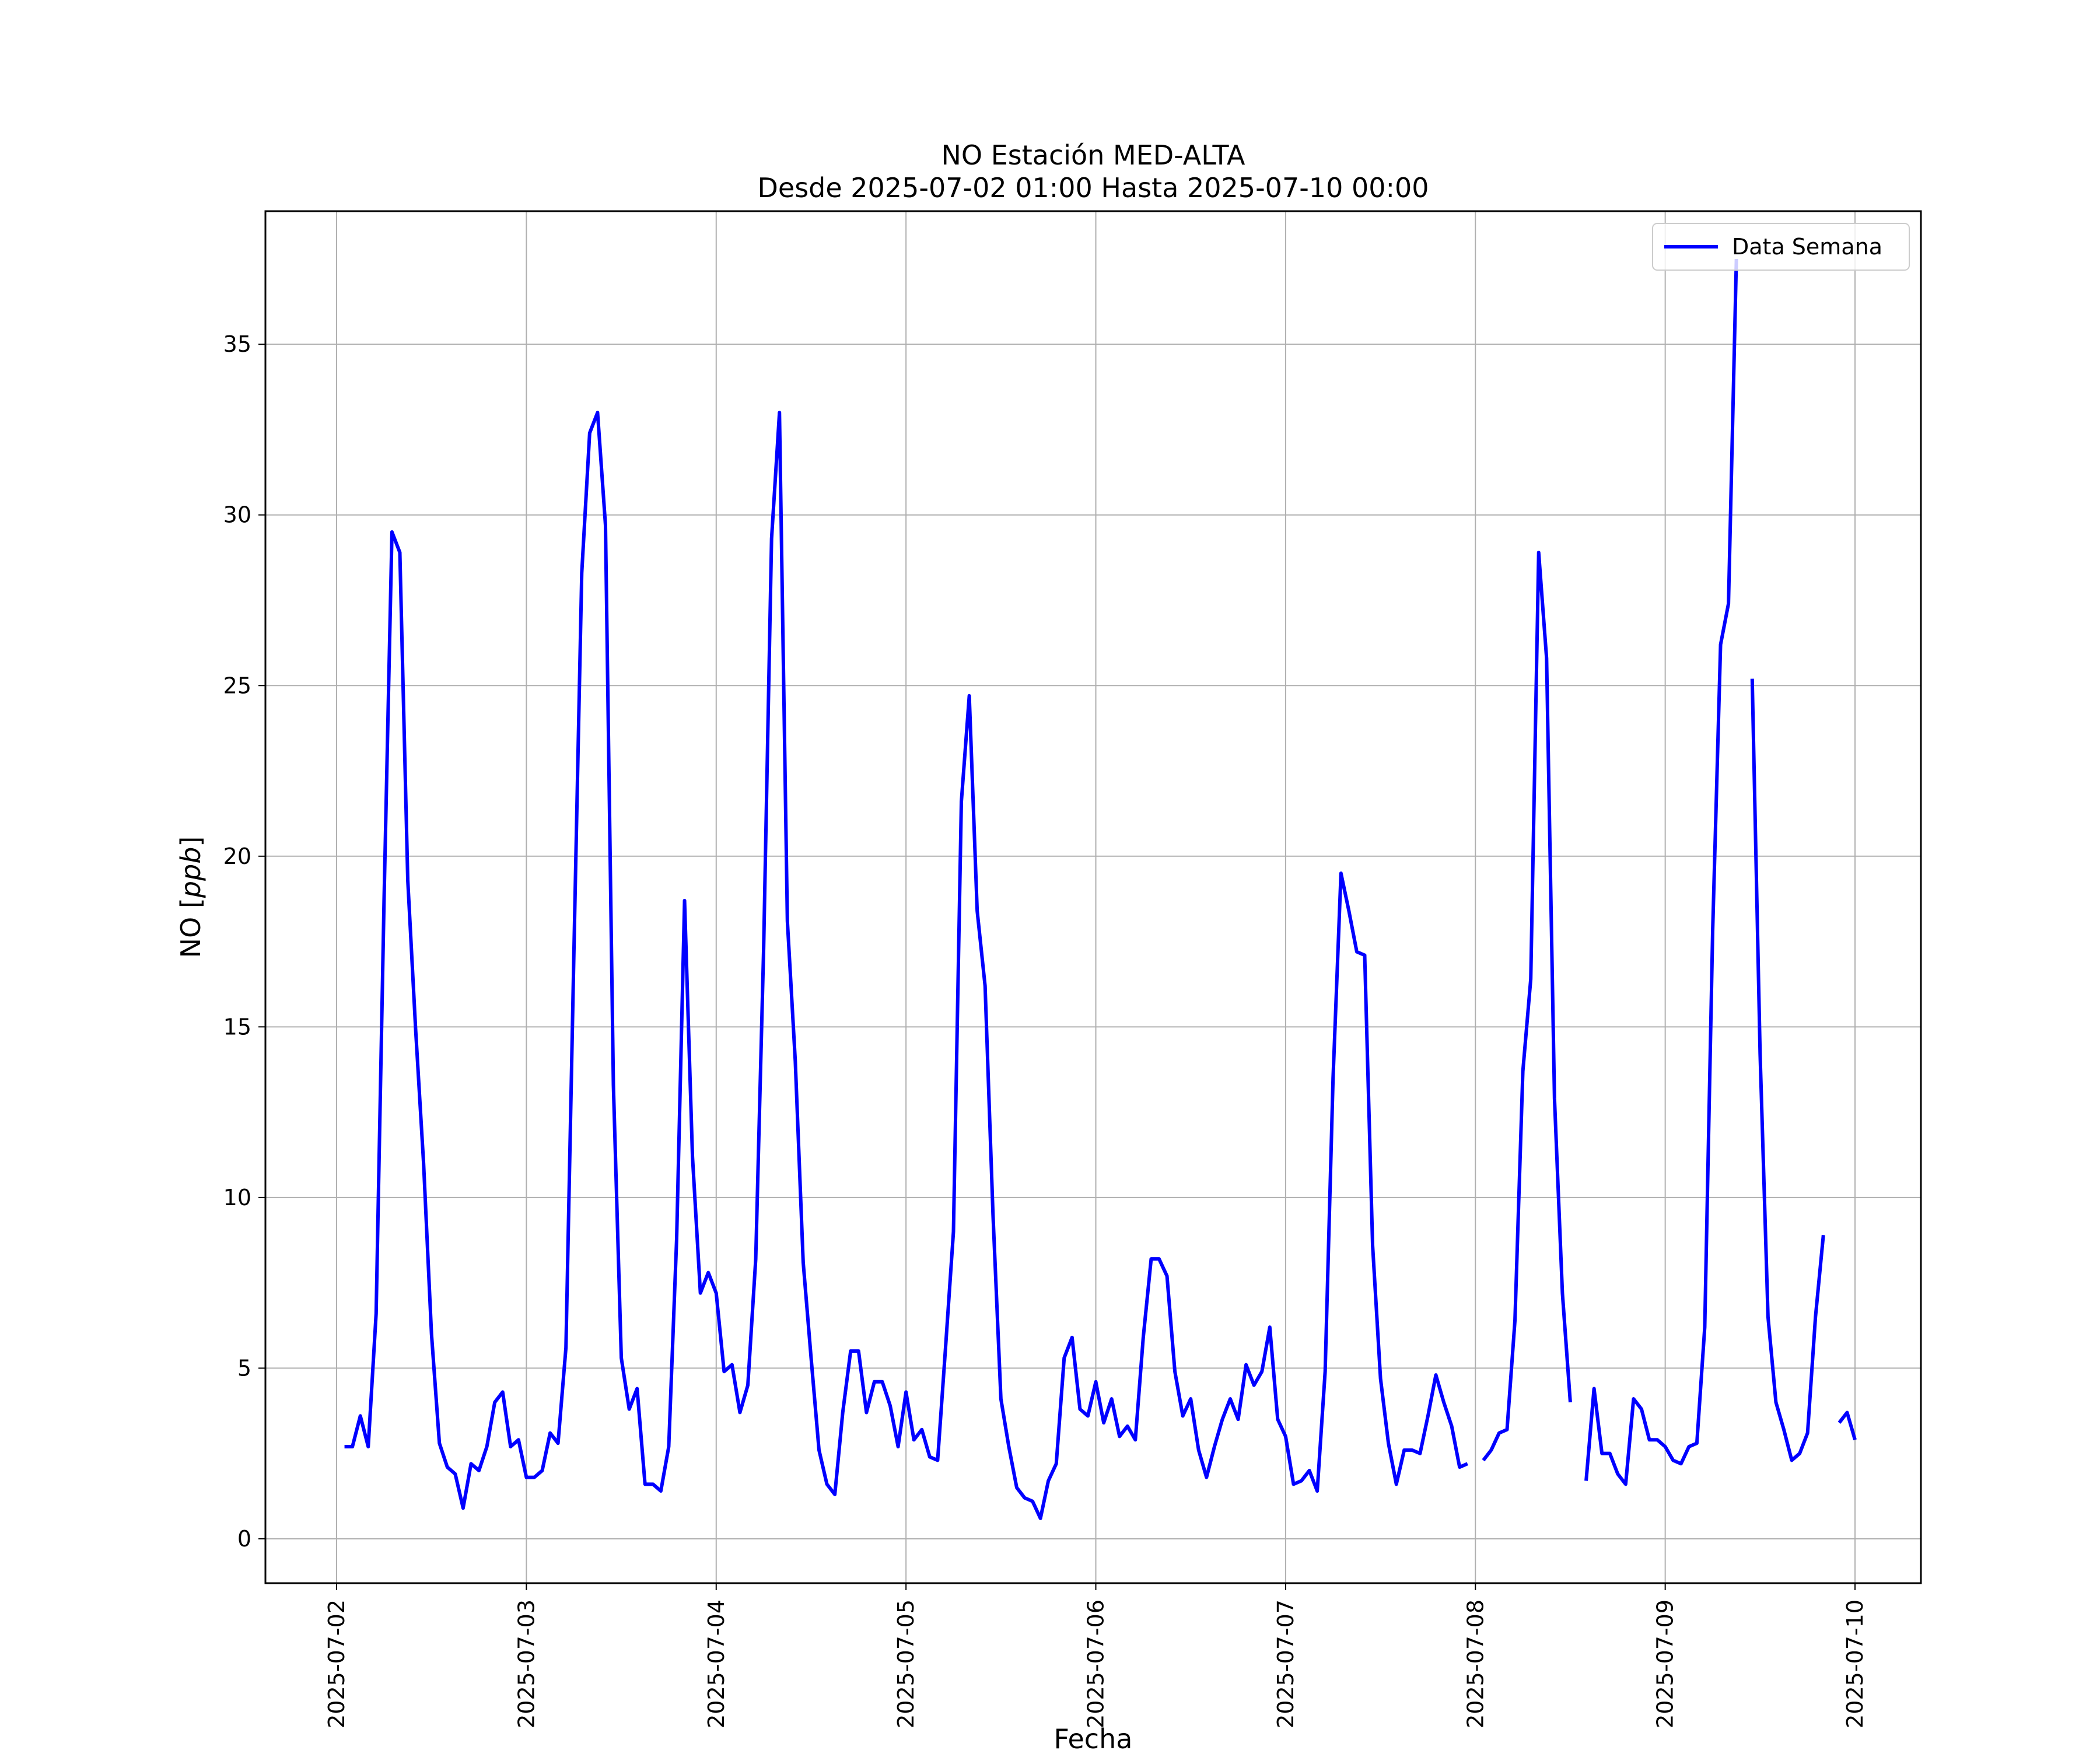  Describe the element at coordinates (1093, 155) in the screenshot. I see `chart-title: NO Estación MED-ALTA` at that location.